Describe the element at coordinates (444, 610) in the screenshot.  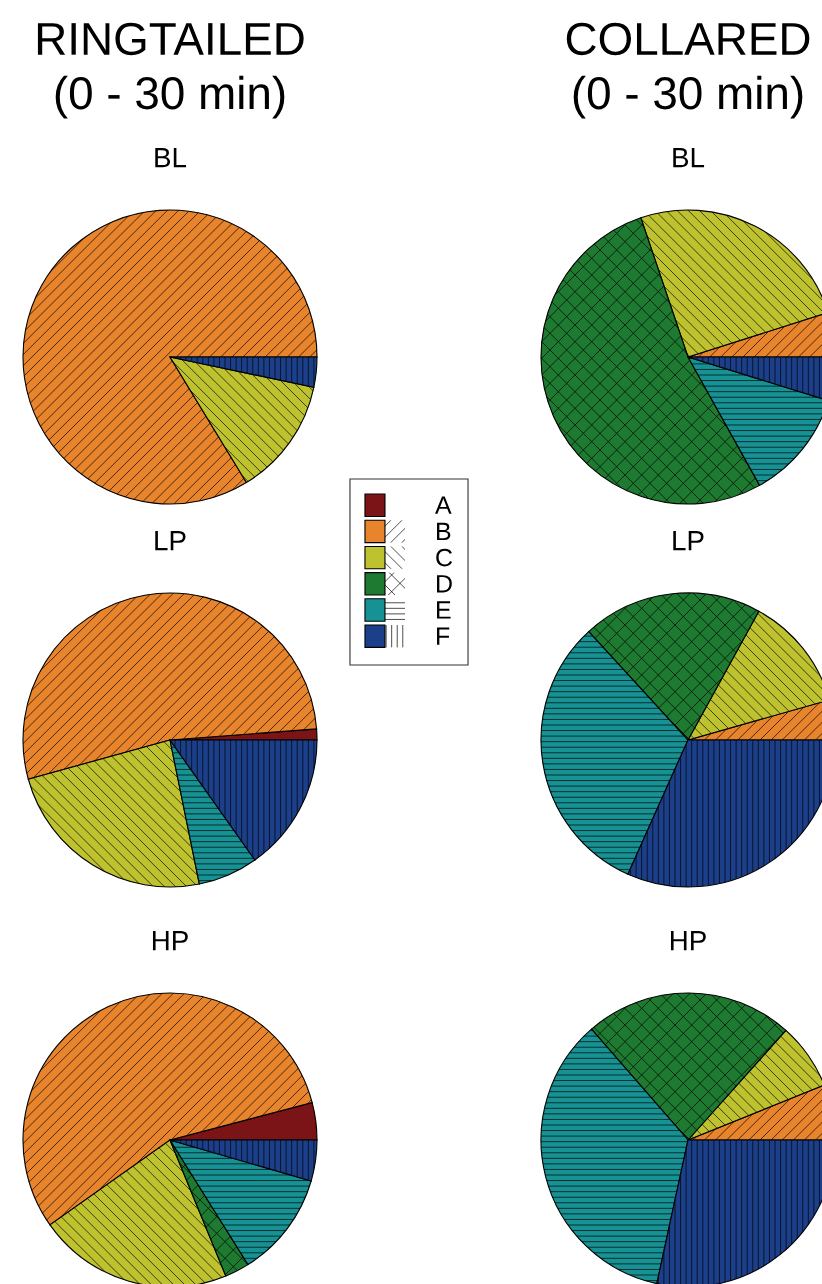
I see `legend-label: E` at that location.